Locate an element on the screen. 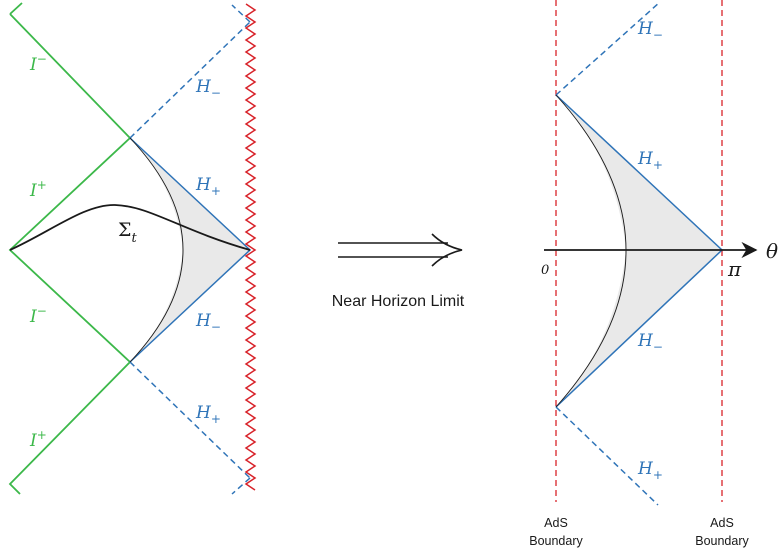 This screenshot has height=552, width=782. constant-r-curve is located at coordinates (156, 250).